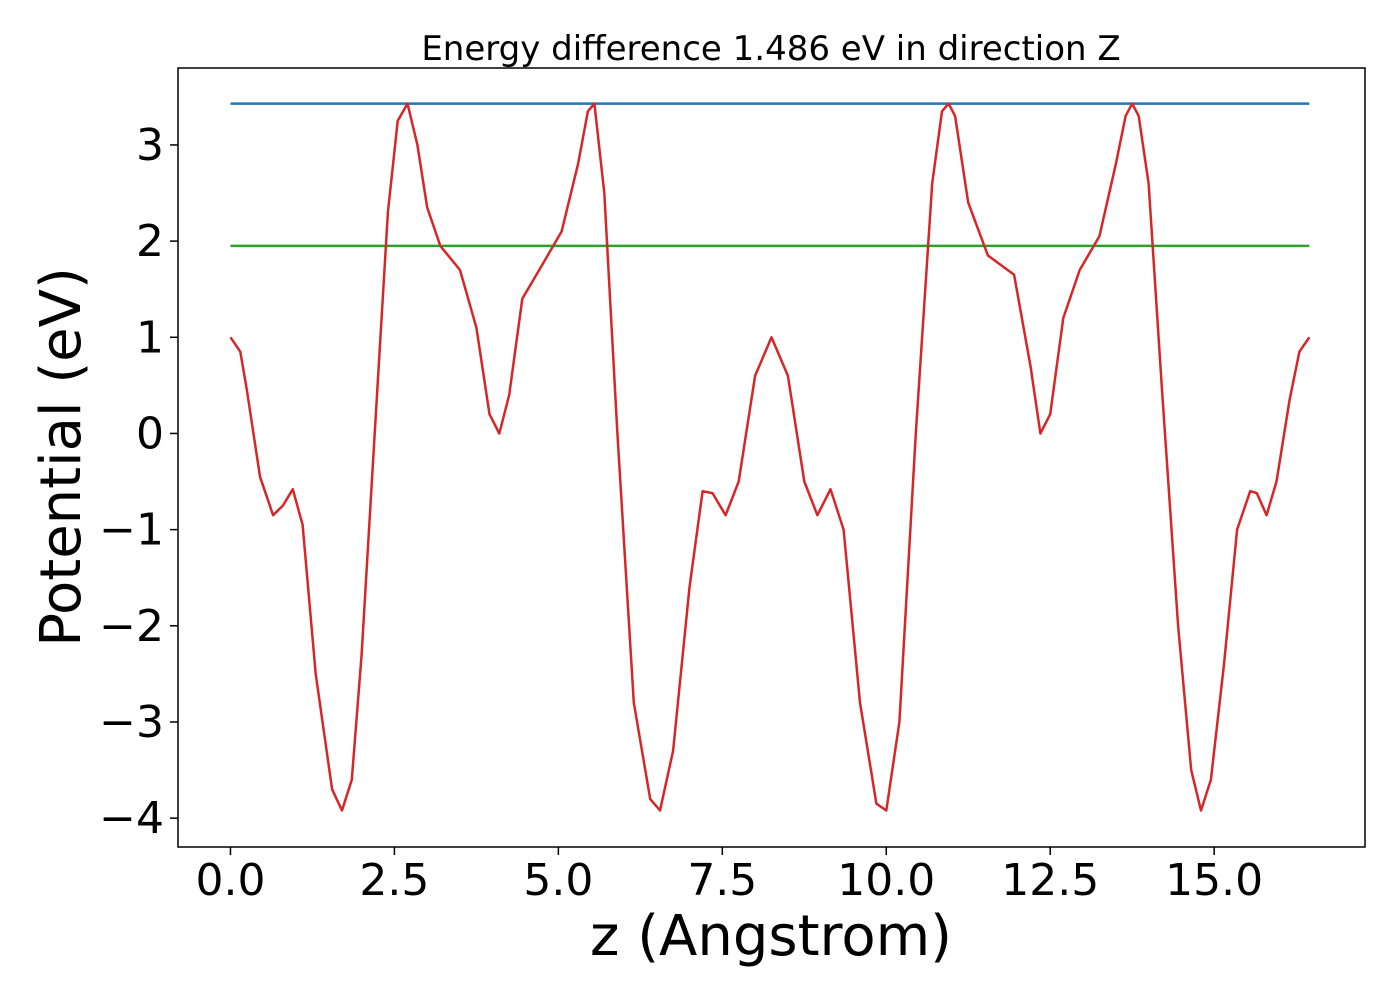 The height and width of the screenshot is (1000, 1400). What do you see at coordinates (1050, 880) in the screenshot?
I see `x-tick-label: 12.5` at bounding box center [1050, 880].